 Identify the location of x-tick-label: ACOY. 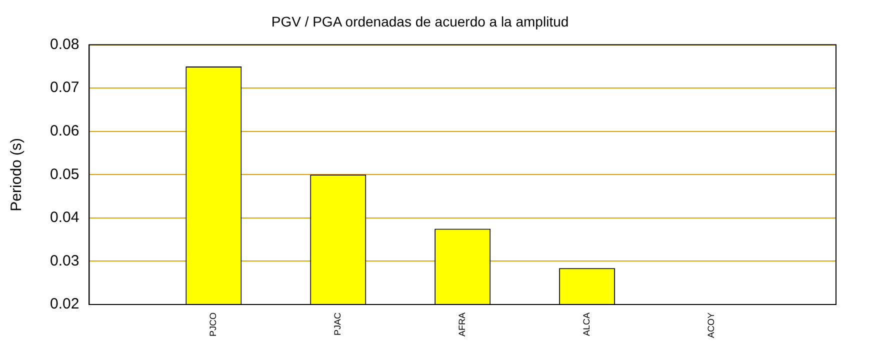
(711, 325).